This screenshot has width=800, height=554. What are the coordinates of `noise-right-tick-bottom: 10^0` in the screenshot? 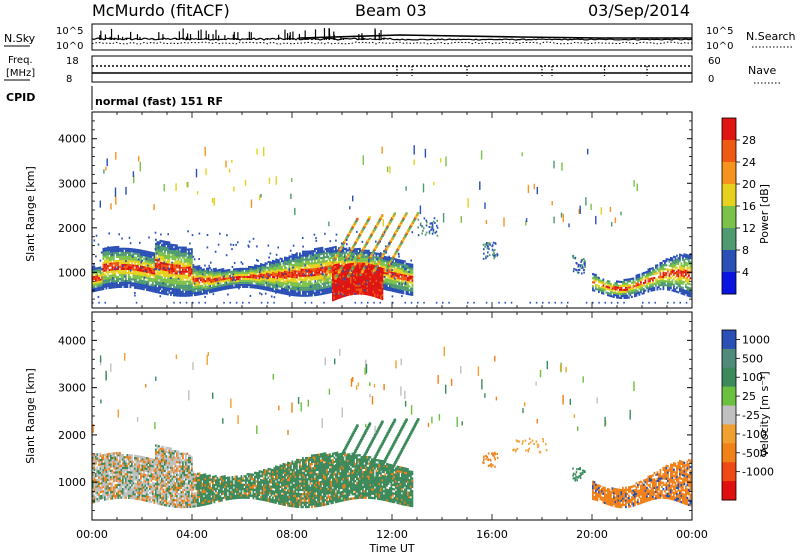 It's located at (719, 46).